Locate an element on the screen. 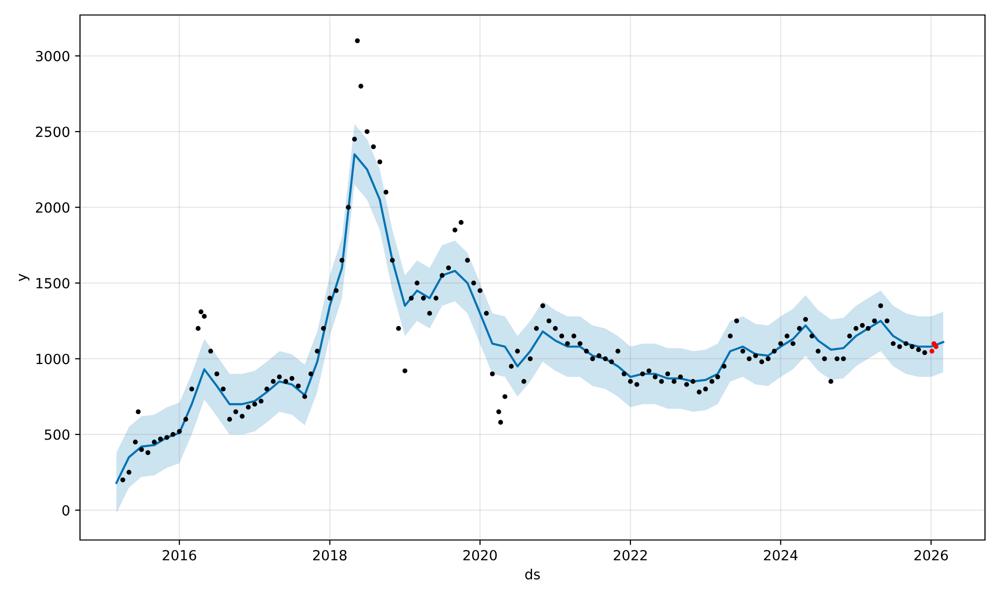  y-tick-label: 500 is located at coordinates (57, 434).